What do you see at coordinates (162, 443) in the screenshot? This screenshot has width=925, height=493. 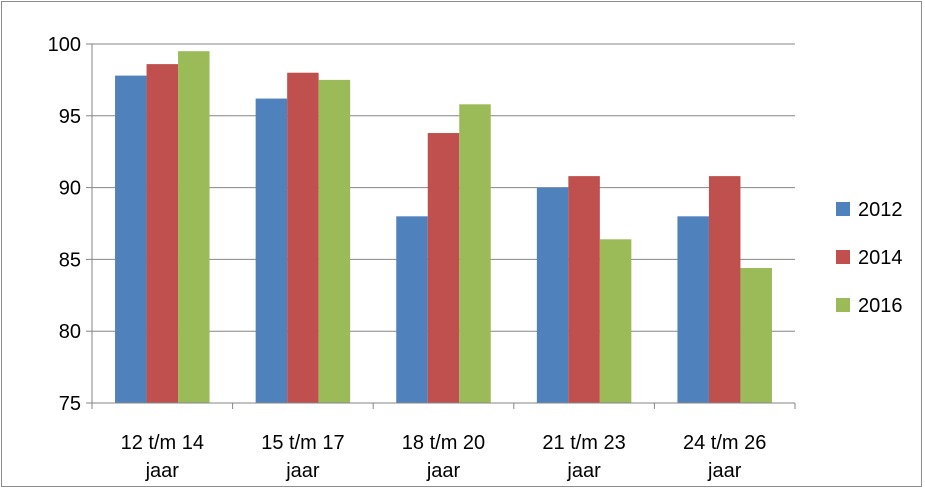 I see `x-tick-label: 12 t/m 14` at bounding box center [162, 443].